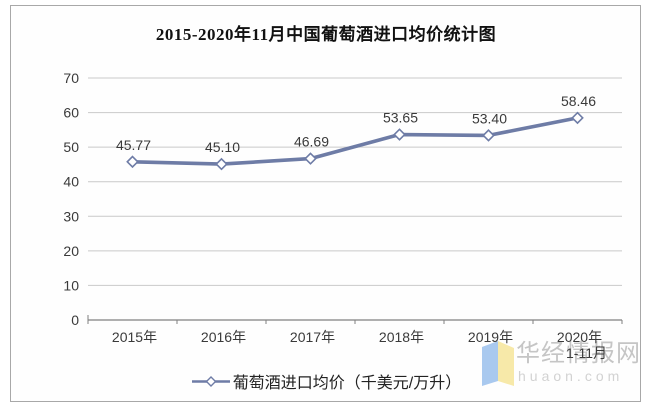 This screenshot has width=650, height=412. I want to click on watermark-domain: huaon.com, so click(571, 376).